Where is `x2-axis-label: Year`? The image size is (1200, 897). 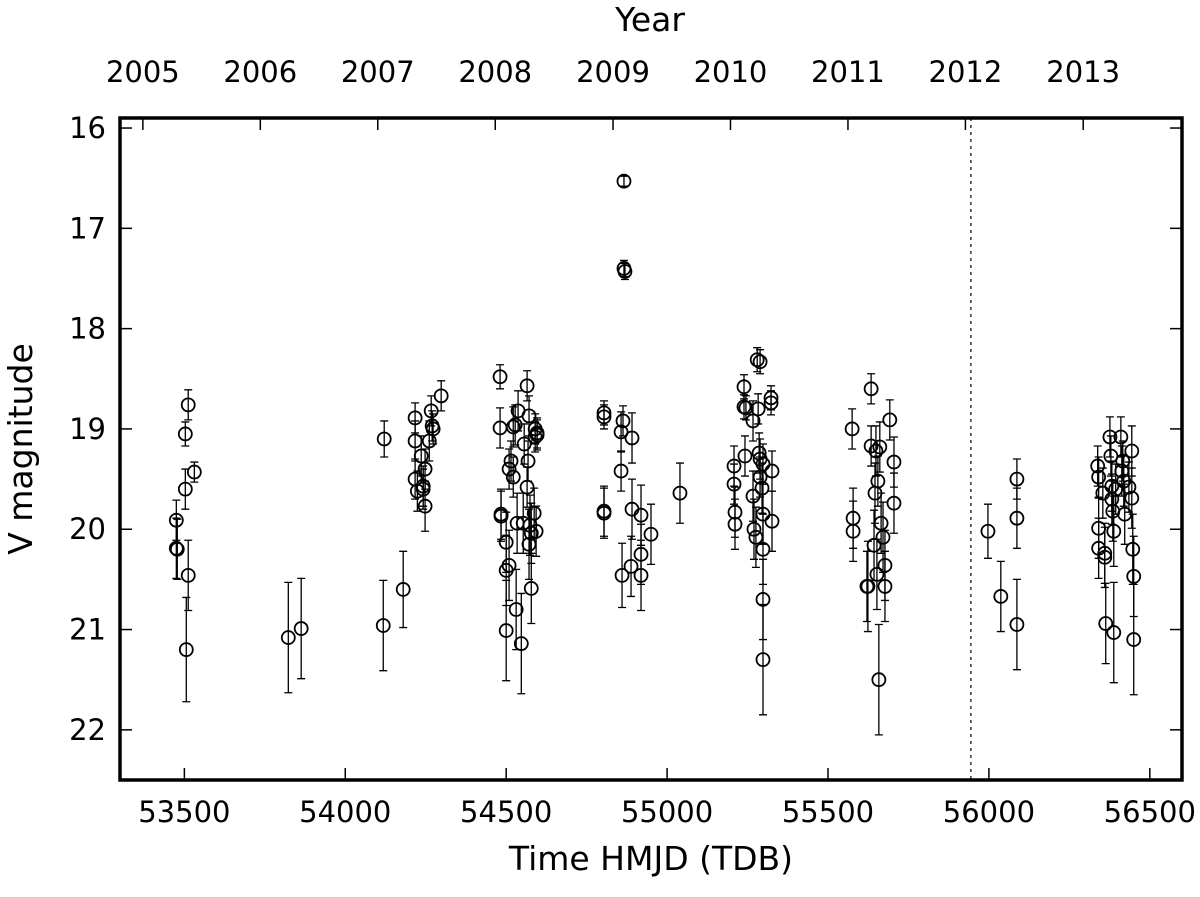 x2-axis-label: Year is located at coordinates (649, 19).